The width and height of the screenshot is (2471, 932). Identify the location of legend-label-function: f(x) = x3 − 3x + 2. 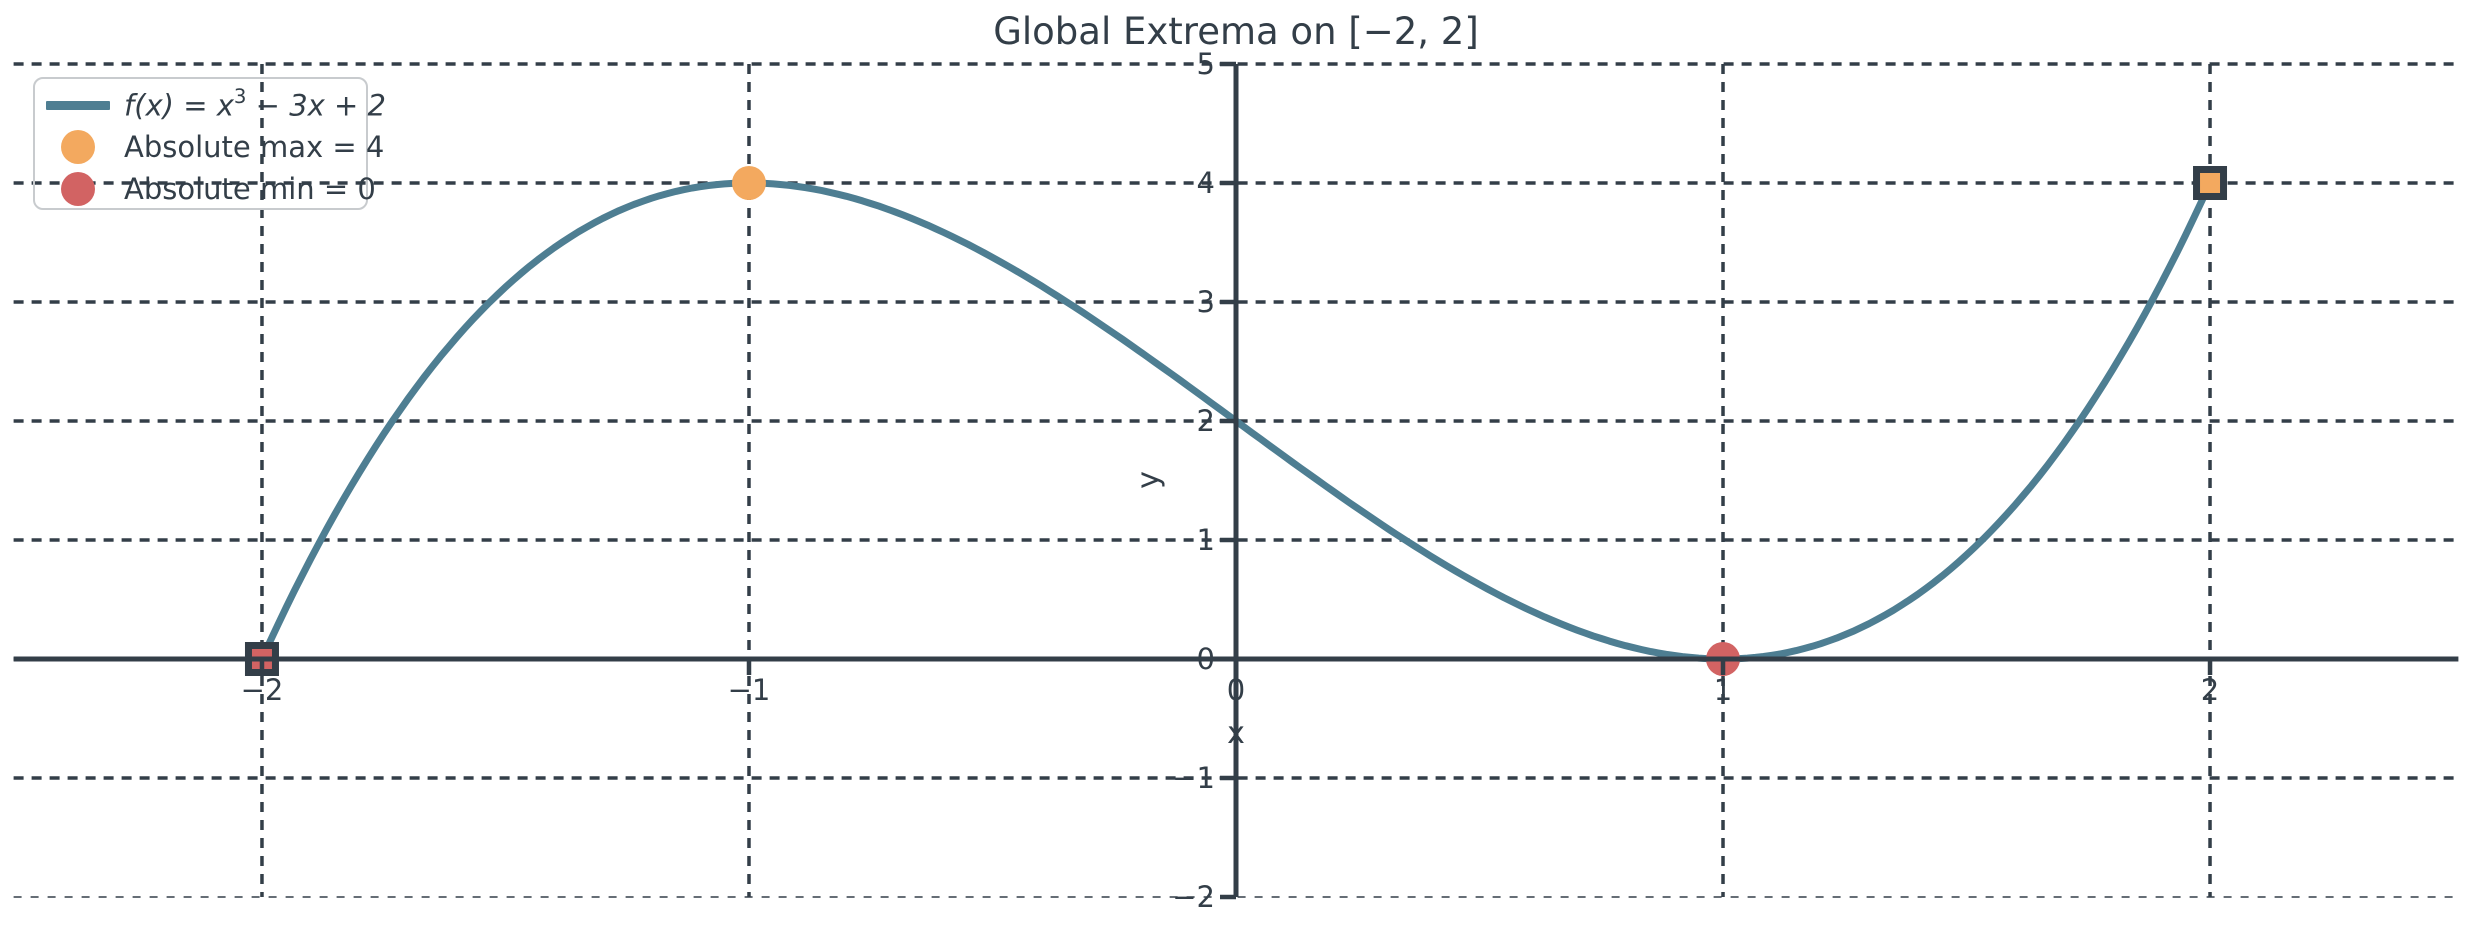
(255, 104).